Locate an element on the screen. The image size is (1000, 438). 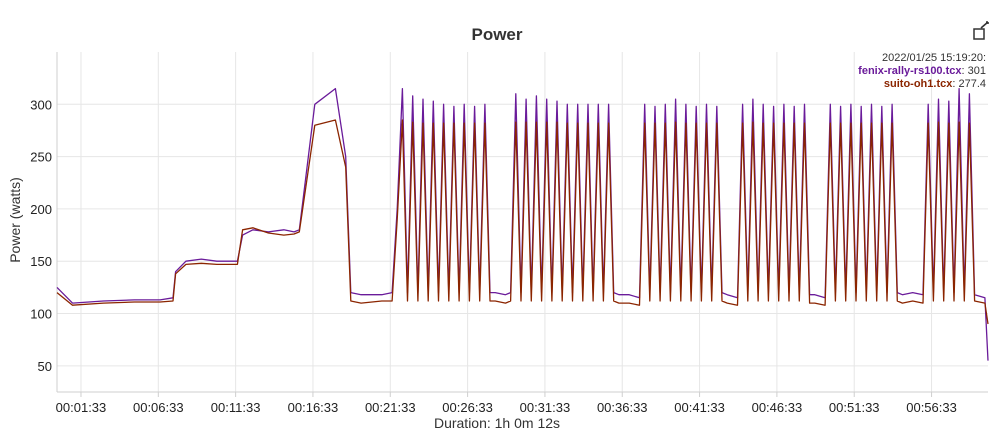
x-tick-label: 00:01:33 is located at coordinates (81, 407).